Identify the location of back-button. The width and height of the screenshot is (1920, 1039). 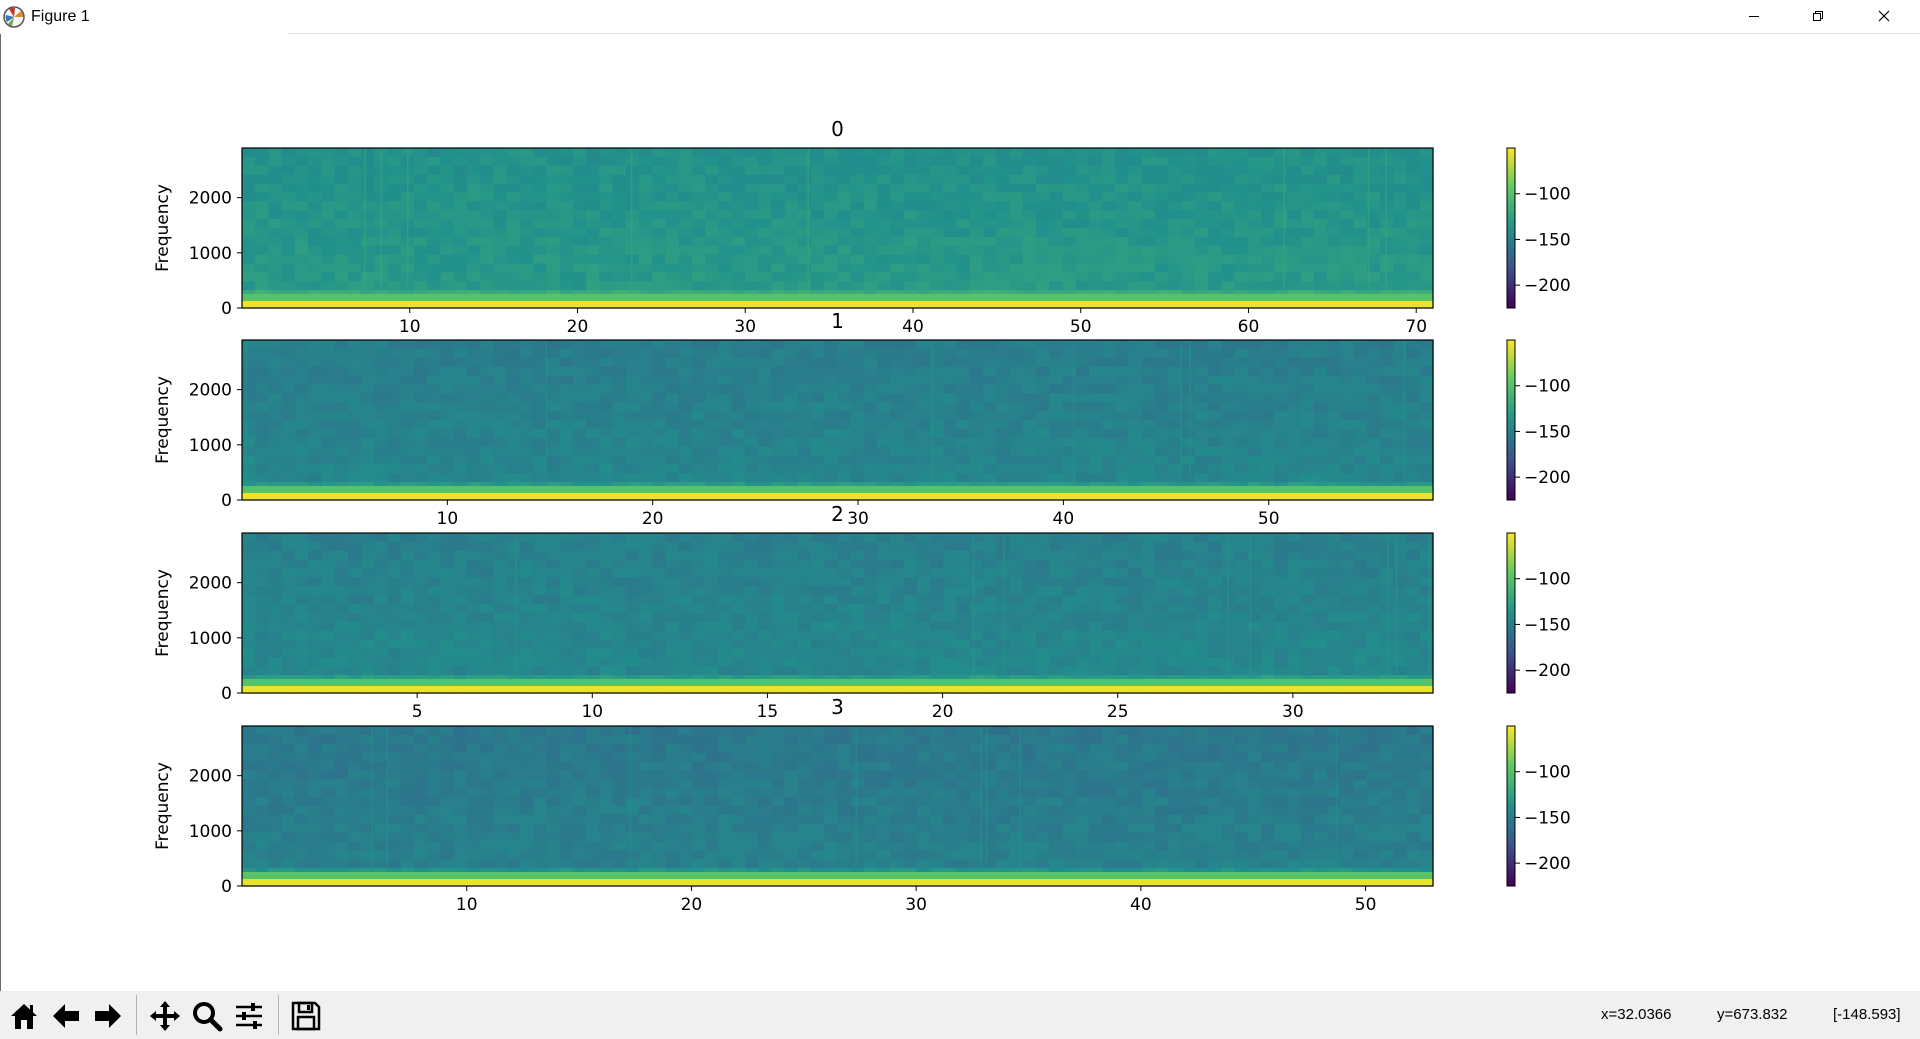
(66, 1016).